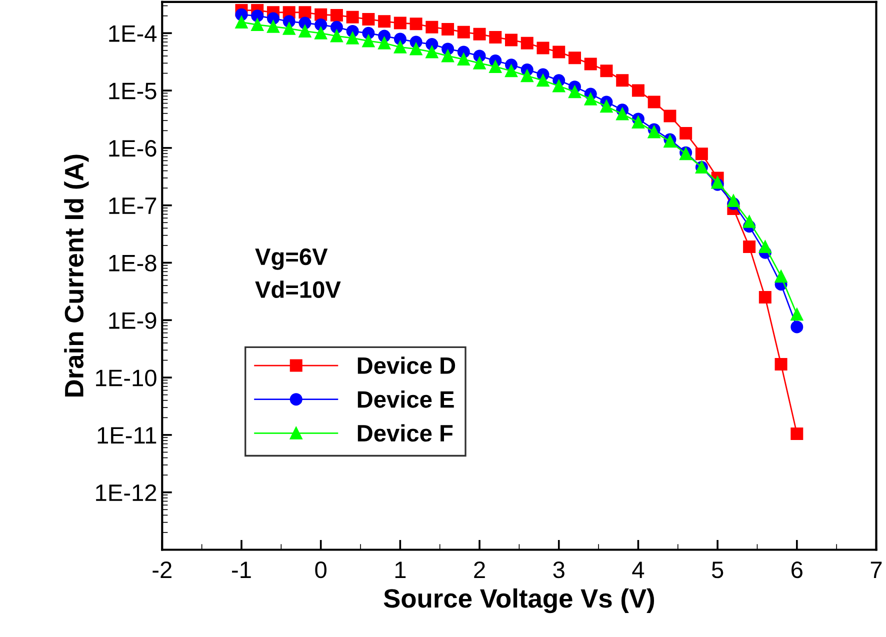  I want to click on x-tick-label: 3, so click(558, 569).